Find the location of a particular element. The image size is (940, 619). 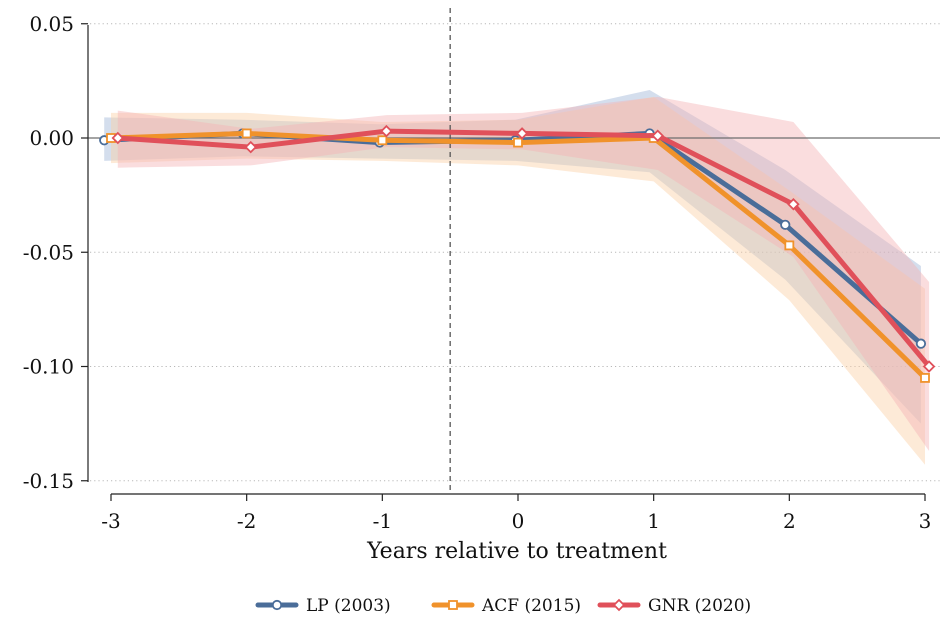

legend-label-1: ACF (2015) is located at coordinates (531, 606).